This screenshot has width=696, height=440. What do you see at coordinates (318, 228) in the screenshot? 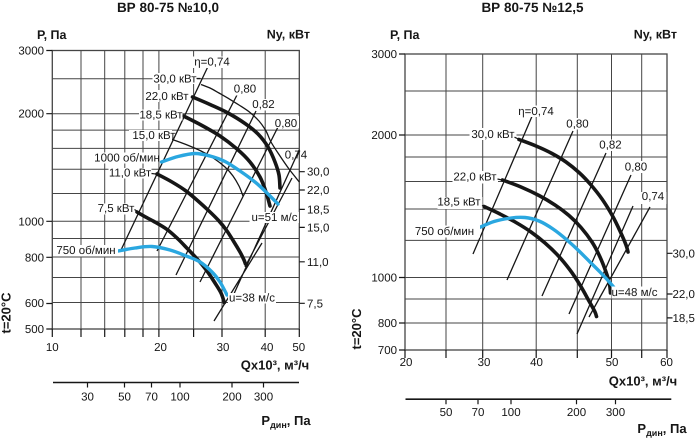
I see `svg-text: 15,0` at bounding box center [318, 228].